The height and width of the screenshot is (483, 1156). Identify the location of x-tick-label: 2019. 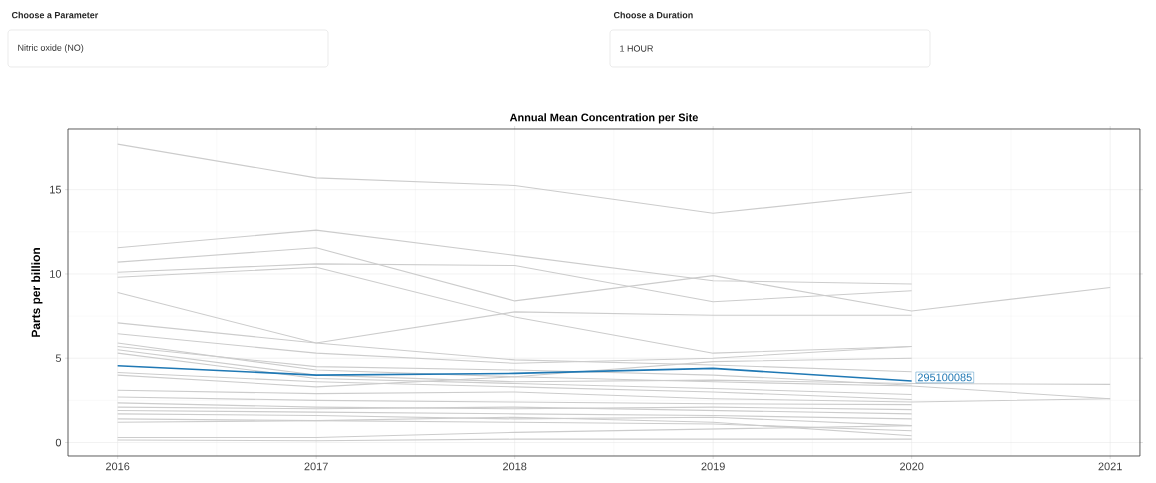
(713, 466).